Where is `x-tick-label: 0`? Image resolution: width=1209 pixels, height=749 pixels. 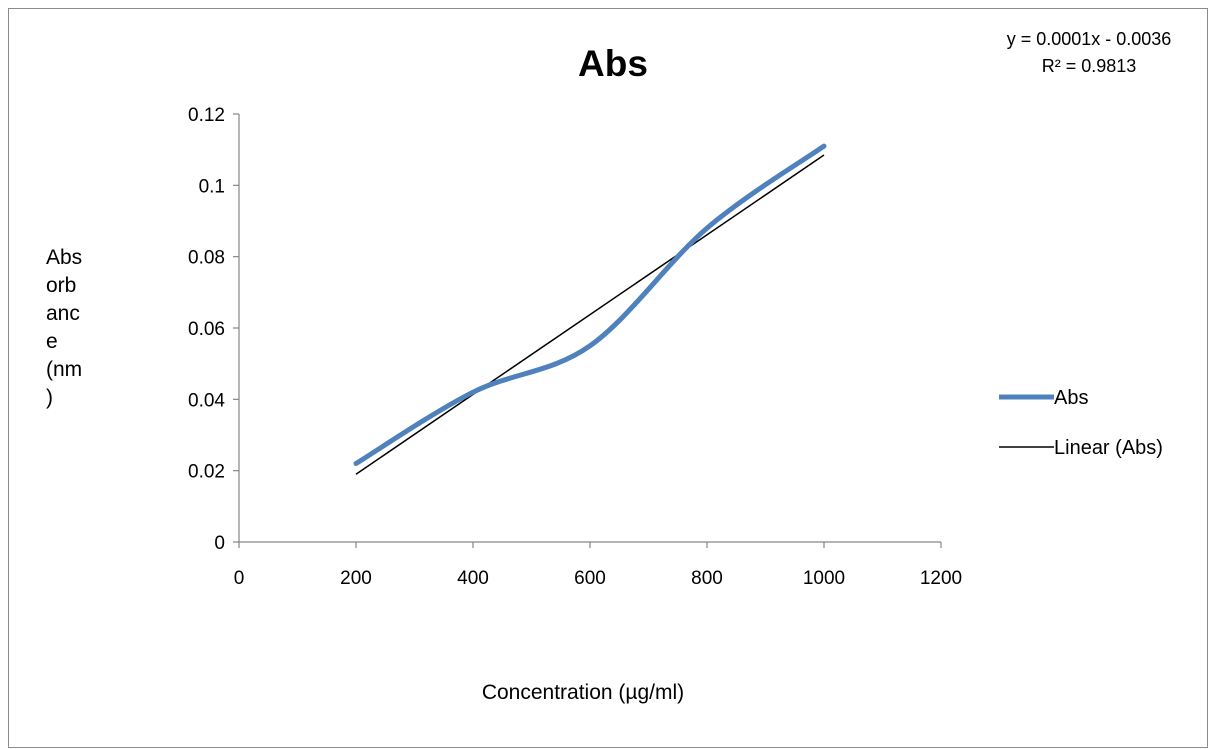
x-tick-label: 0 is located at coordinates (239, 578).